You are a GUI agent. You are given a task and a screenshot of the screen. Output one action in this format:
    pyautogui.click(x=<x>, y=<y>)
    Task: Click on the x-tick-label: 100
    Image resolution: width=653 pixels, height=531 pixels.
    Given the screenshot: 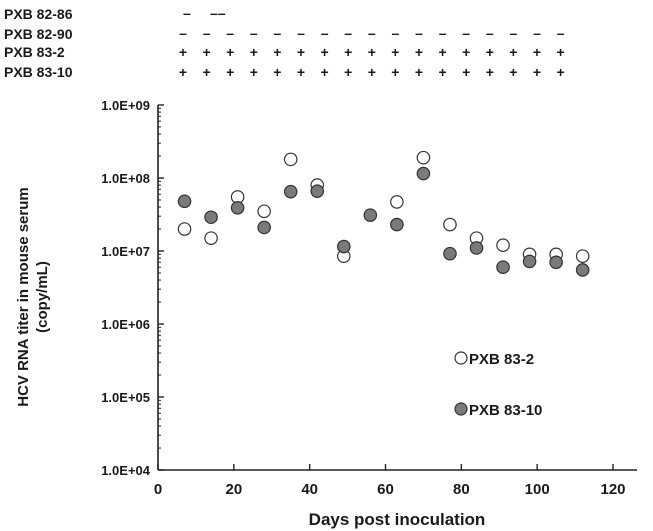 What is the action you would take?
    pyautogui.click(x=537, y=489)
    